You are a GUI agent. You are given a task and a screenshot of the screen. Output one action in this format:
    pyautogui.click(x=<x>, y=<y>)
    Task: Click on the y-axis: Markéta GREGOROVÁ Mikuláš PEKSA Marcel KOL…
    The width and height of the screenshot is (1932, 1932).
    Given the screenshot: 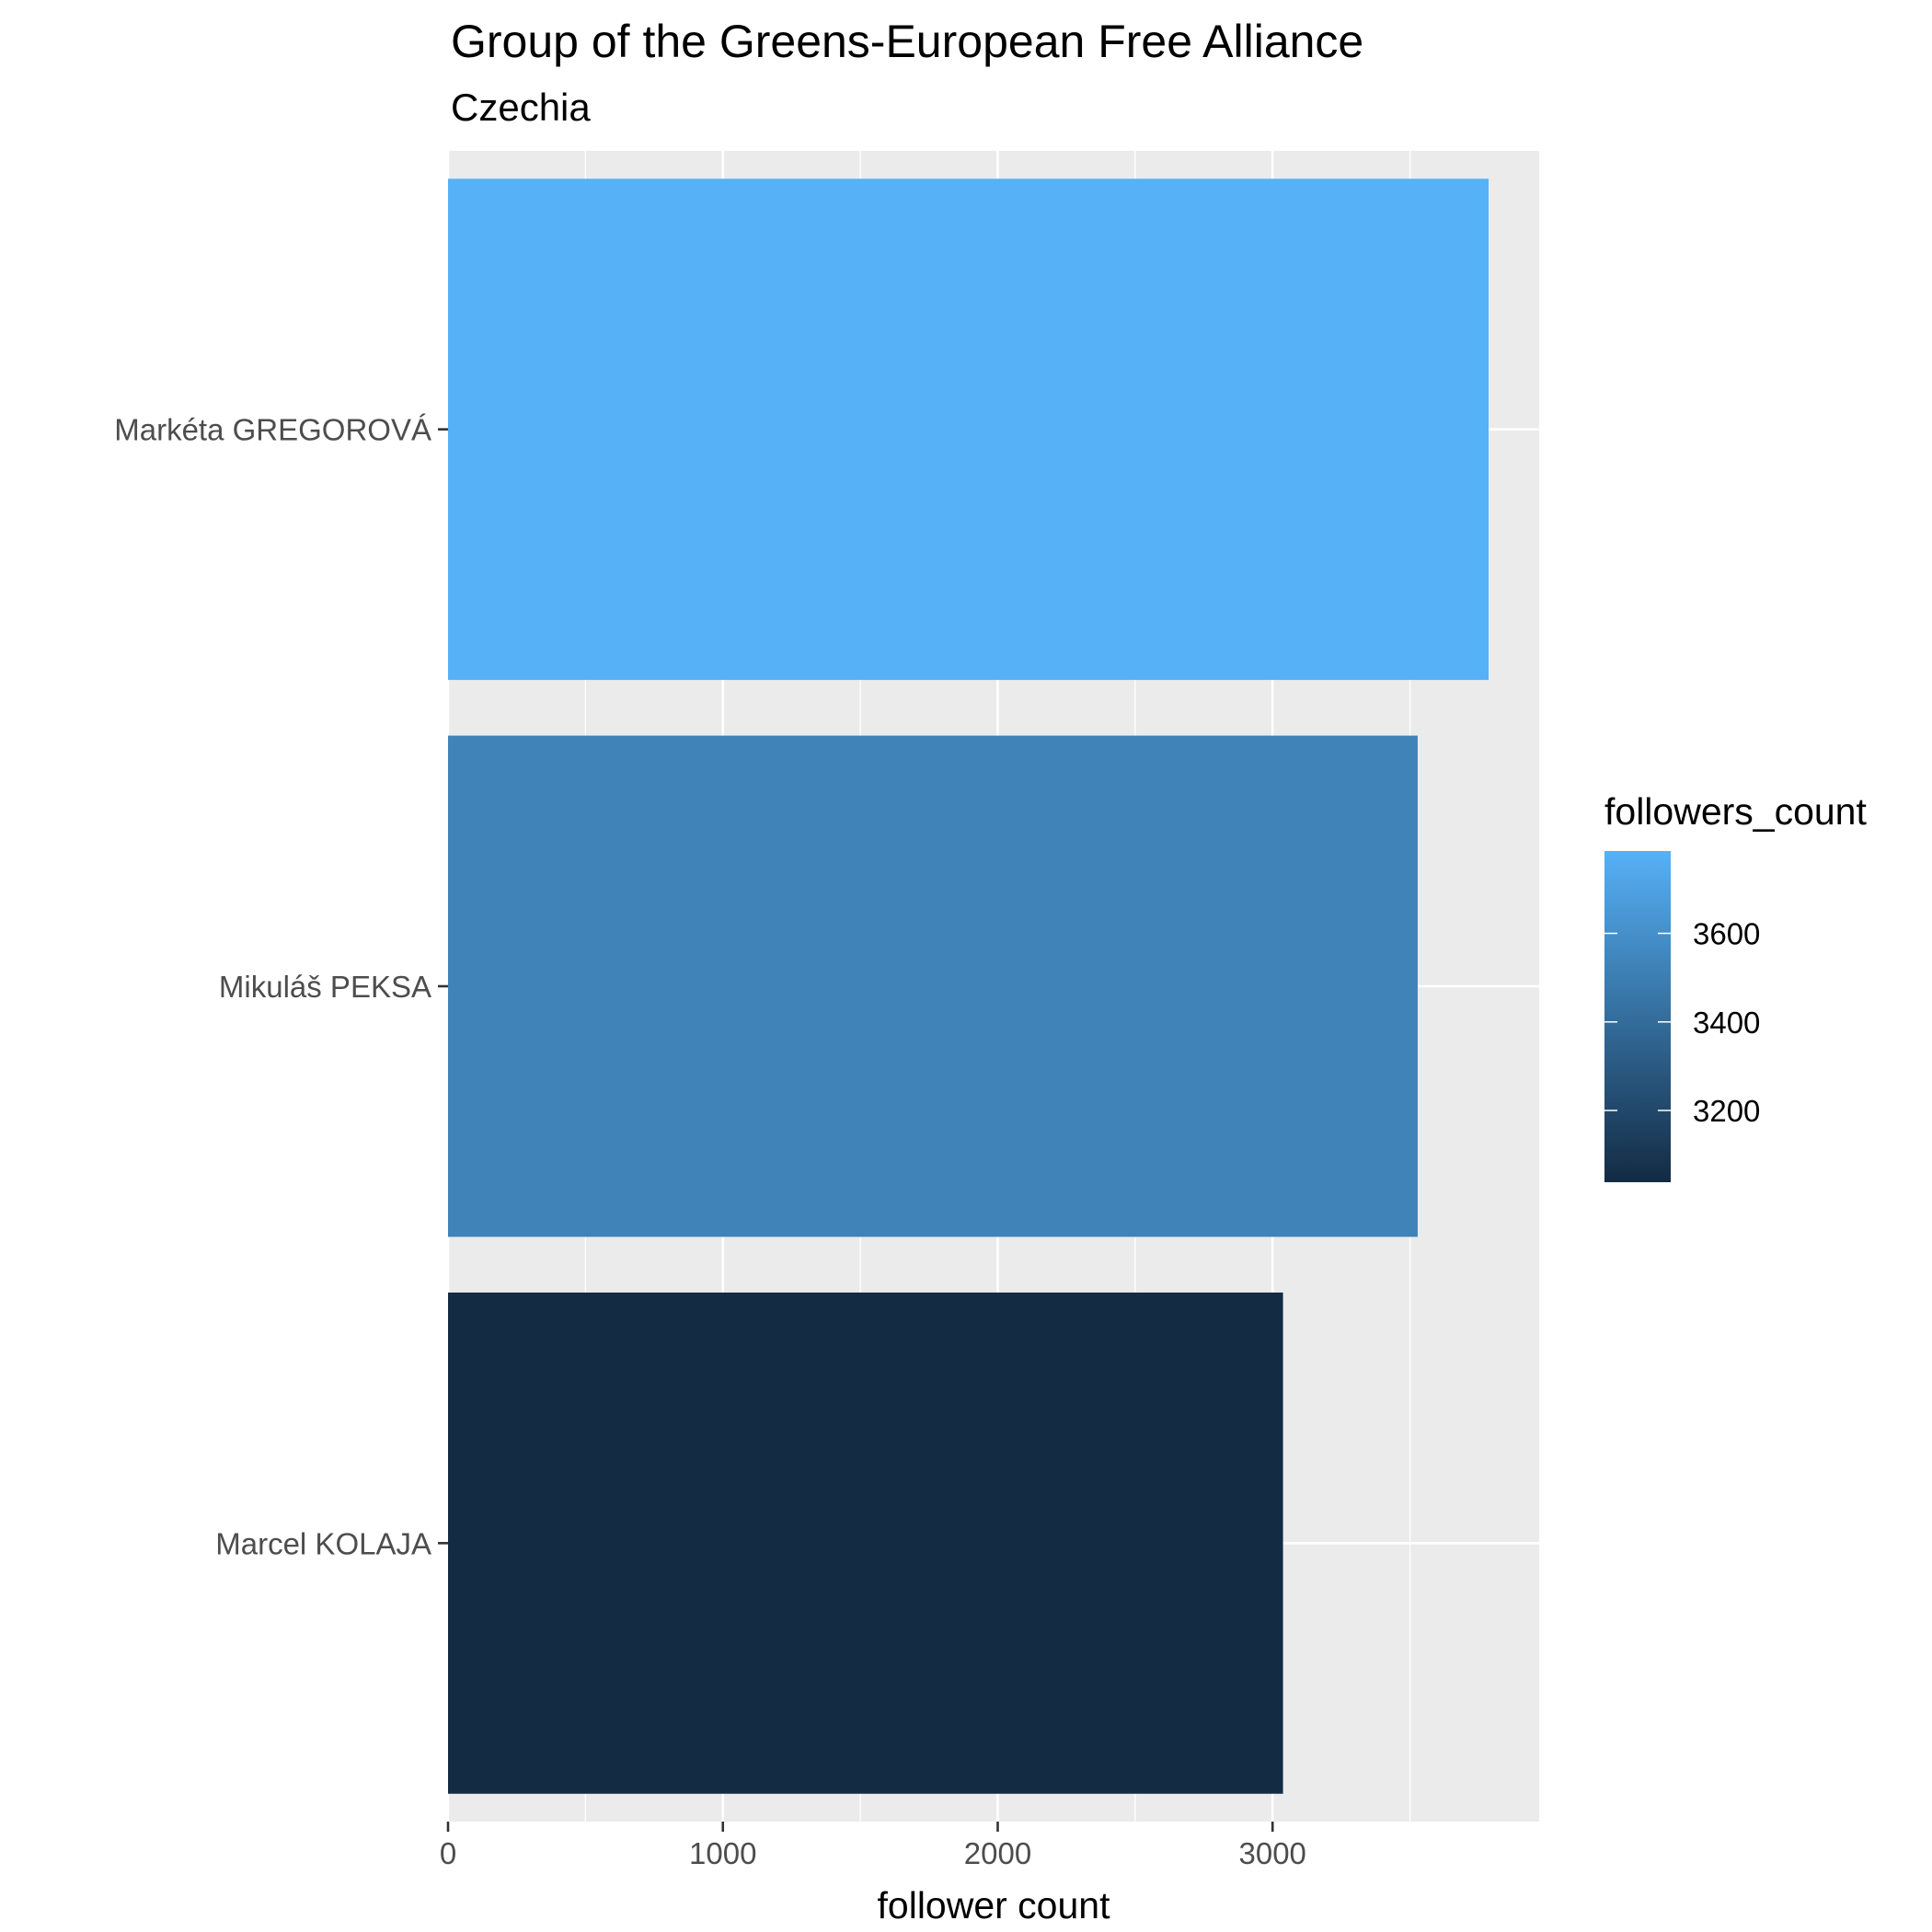 What is the action you would take?
    pyautogui.click(x=281, y=986)
    